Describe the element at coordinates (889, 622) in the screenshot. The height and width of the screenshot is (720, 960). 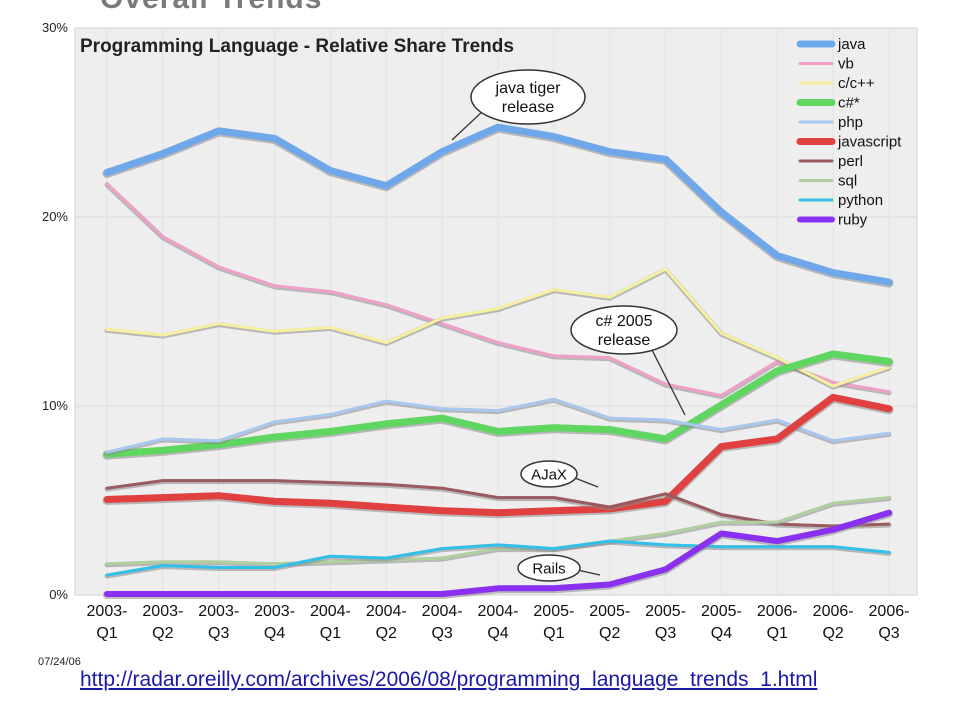
I see `x-tick-label: 2006-Q3` at that location.